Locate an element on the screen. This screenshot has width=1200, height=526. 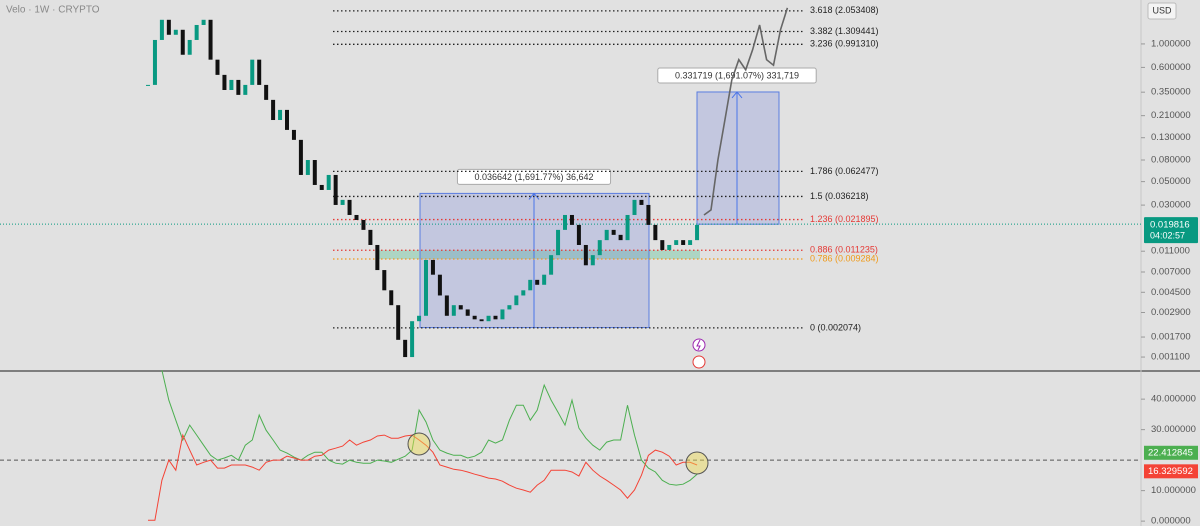
measure-box is located at coordinates (738, 158).